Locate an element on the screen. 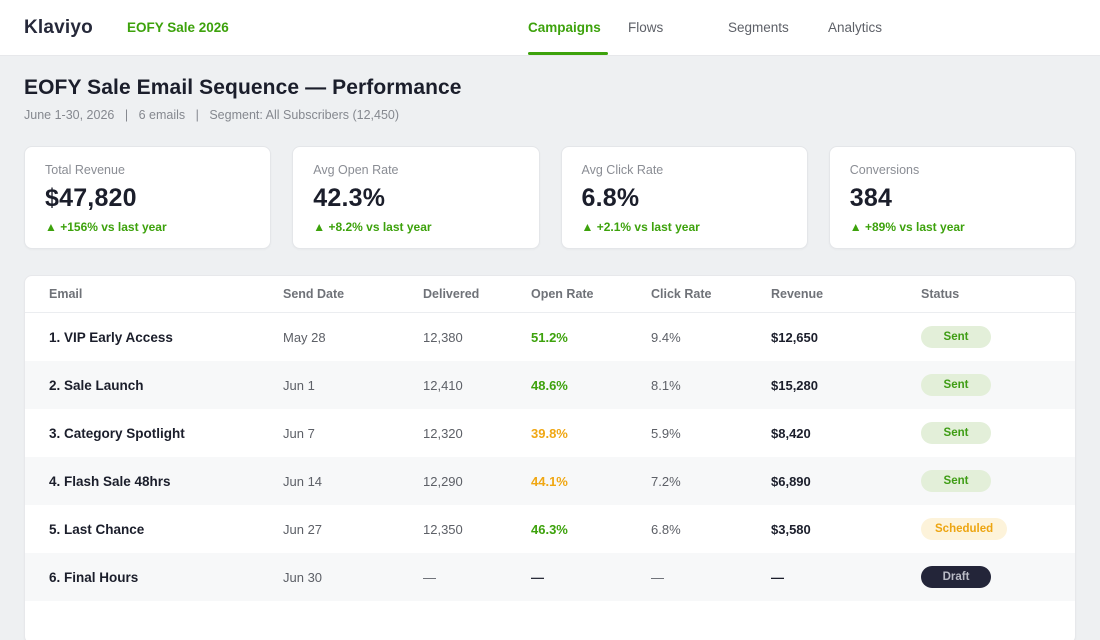  kpi-value: 42.3% is located at coordinates (349, 198).